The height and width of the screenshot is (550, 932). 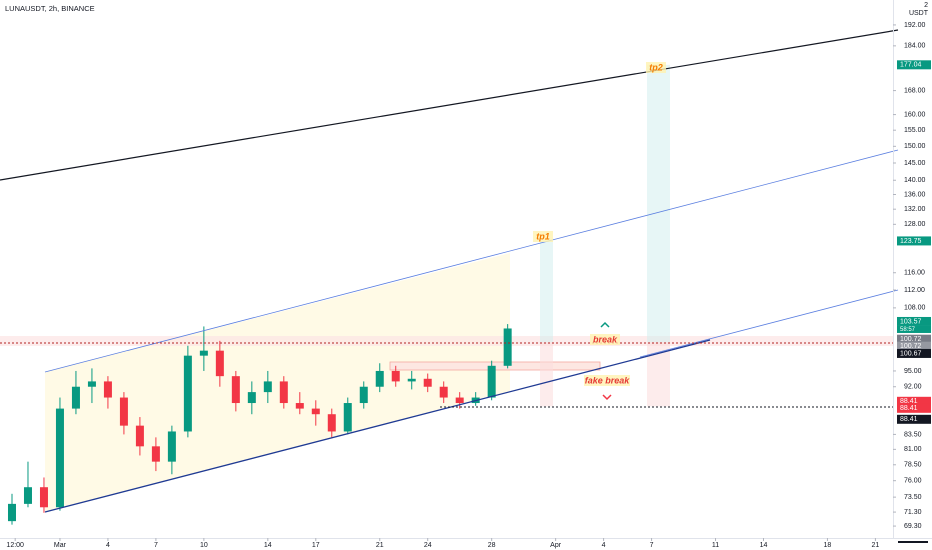 I want to click on y-tick-label: 145.00, so click(x=915, y=163).